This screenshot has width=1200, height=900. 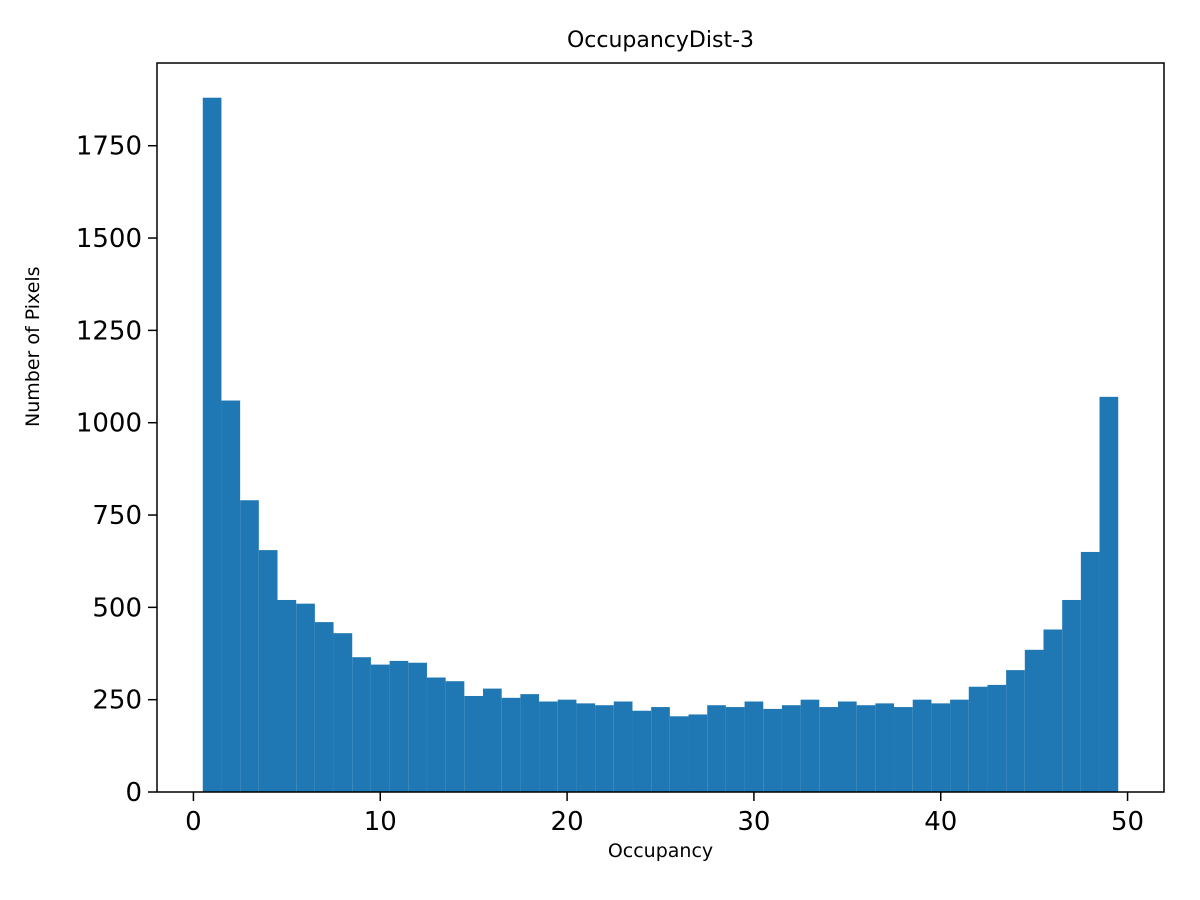 I want to click on chart-title: OccupancyDist-3, so click(x=660, y=40).